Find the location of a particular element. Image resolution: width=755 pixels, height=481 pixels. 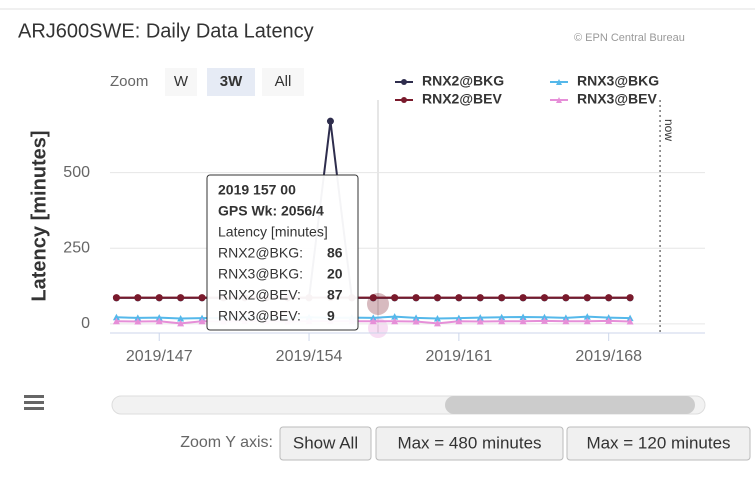

tooltip-text: RNX2@BEV: is located at coordinates (259, 295).